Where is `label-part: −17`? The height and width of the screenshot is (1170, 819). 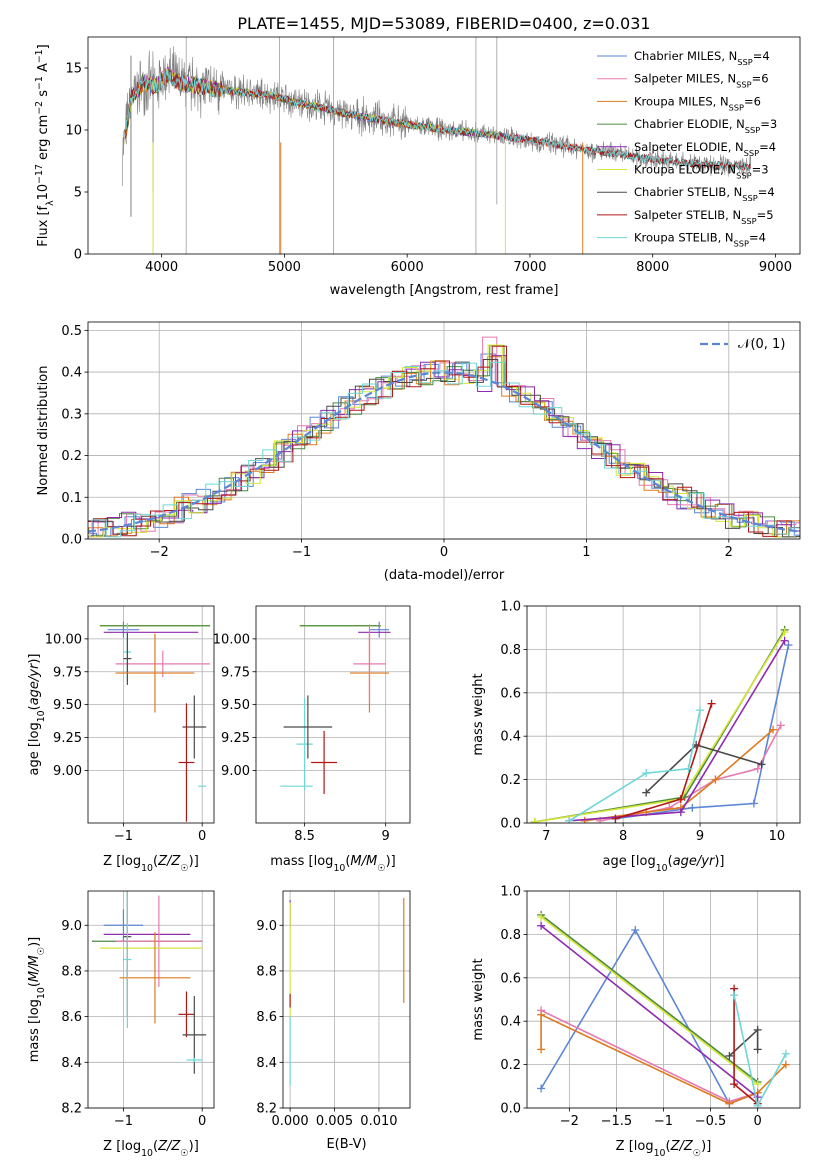 label-part: −17 is located at coordinates (39, 174).